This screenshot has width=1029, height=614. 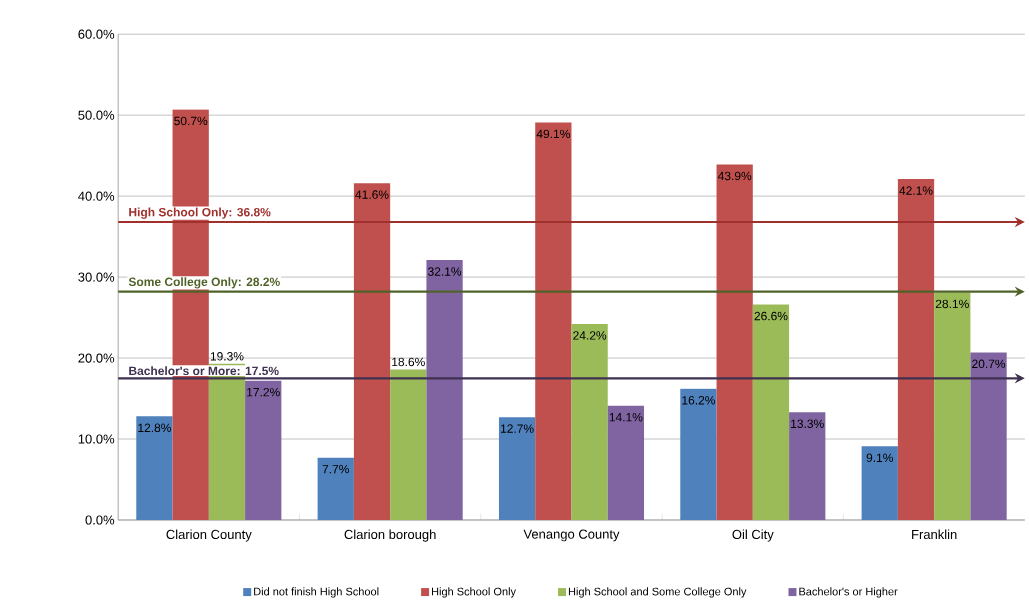 I want to click on data-label: 41.6%, so click(x=372, y=194).